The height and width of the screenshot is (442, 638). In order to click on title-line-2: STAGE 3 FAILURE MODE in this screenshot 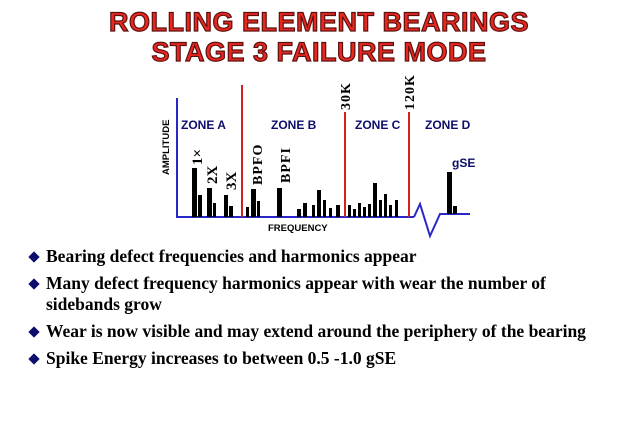, I will do `click(319, 52)`.